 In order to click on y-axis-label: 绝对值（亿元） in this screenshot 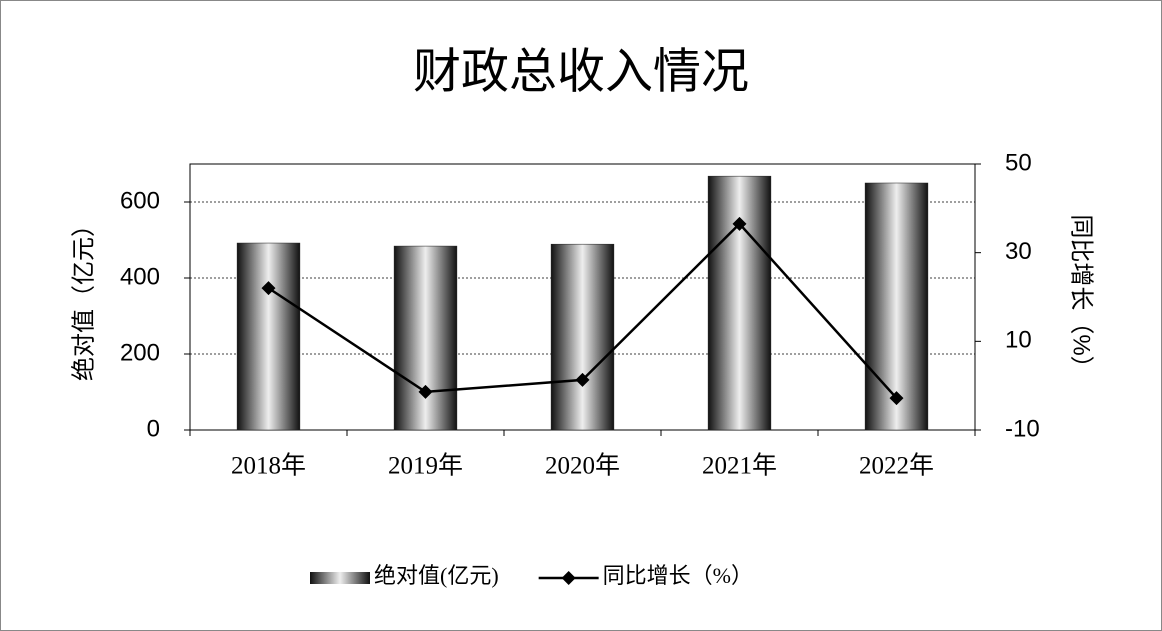, I will do `click(83, 297)`.